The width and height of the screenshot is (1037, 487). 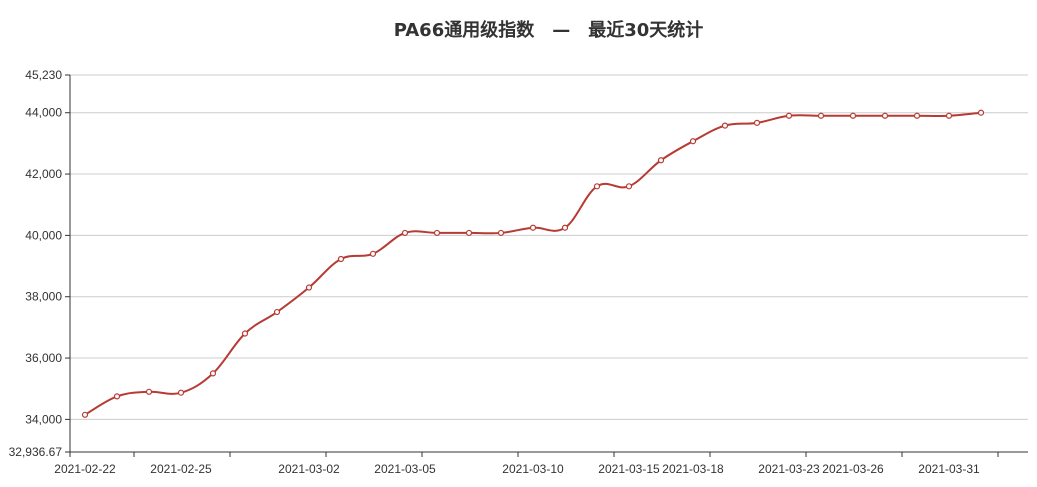 I want to click on y-tick-label: 40,000, so click(x=43, y=235).